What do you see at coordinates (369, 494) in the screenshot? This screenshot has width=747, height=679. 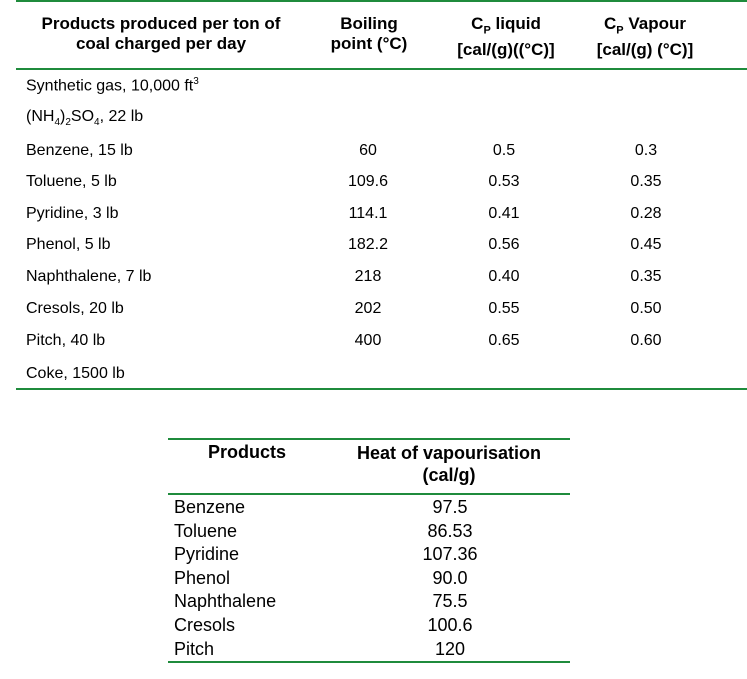 I see `table2-header-rule` at bounding box center [369, 494].